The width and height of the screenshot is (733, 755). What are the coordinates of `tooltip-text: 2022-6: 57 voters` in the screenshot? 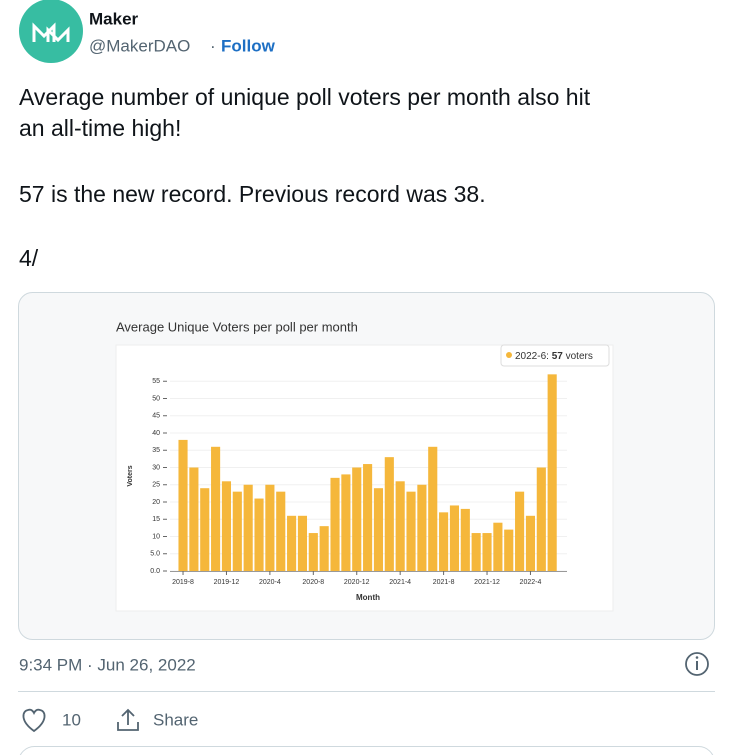 It's located at (554, 356).